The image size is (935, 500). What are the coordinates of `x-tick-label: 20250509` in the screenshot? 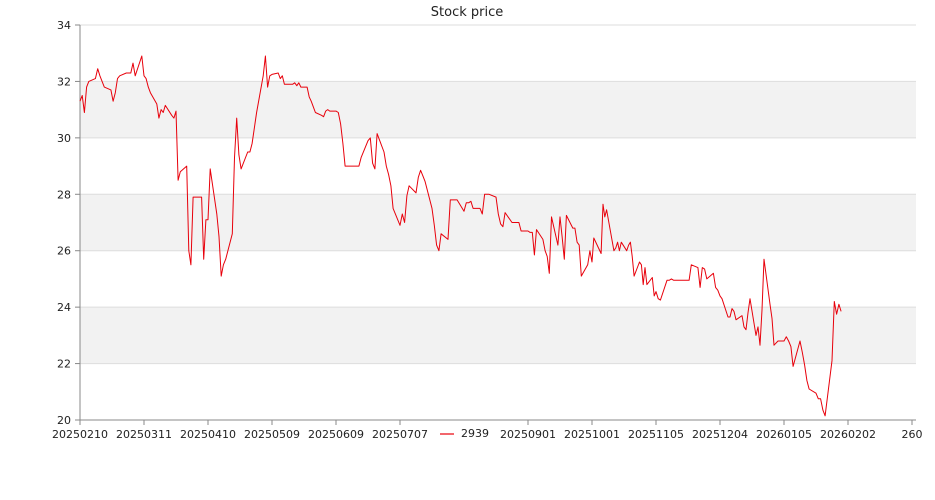 It's located at (272, 434).